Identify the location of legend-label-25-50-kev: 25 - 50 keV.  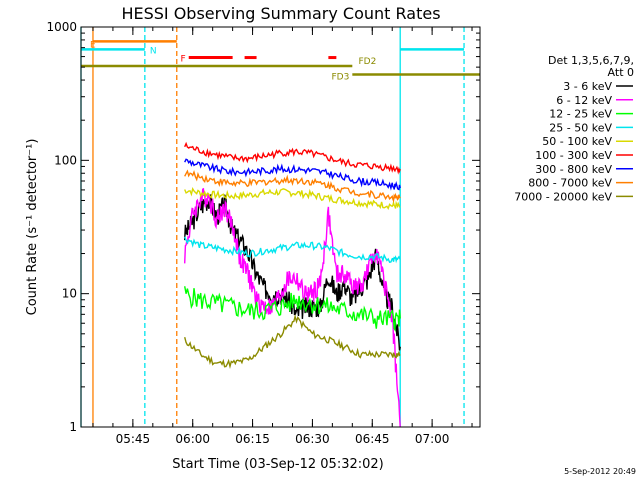
(580, 127).